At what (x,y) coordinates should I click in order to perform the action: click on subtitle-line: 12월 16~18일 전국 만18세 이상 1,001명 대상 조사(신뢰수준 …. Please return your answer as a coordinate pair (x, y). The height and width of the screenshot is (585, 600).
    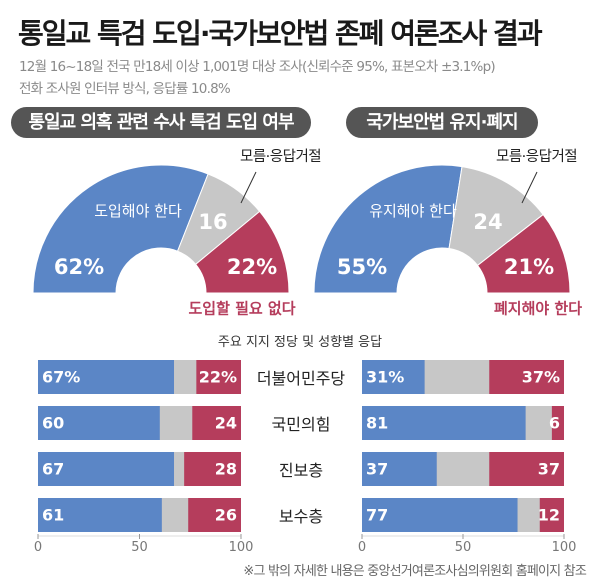
    Looking at the image, I should click on (257, 67).